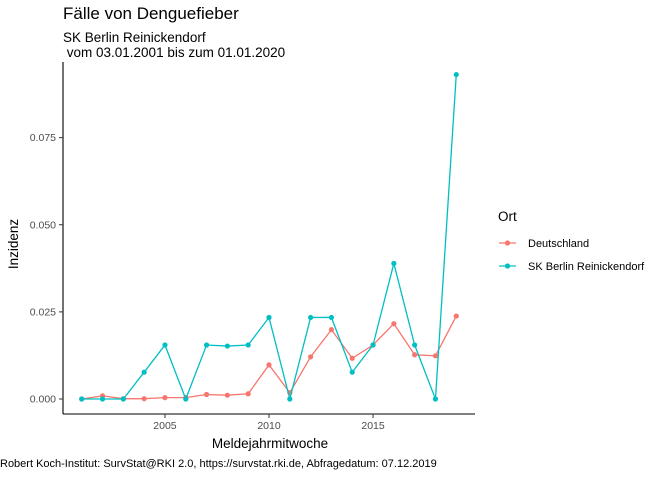 The height and width of the screenshot is (480, 672). I want to click on x-axis-title: Meldejahrmitwoche, so click(270, 443).